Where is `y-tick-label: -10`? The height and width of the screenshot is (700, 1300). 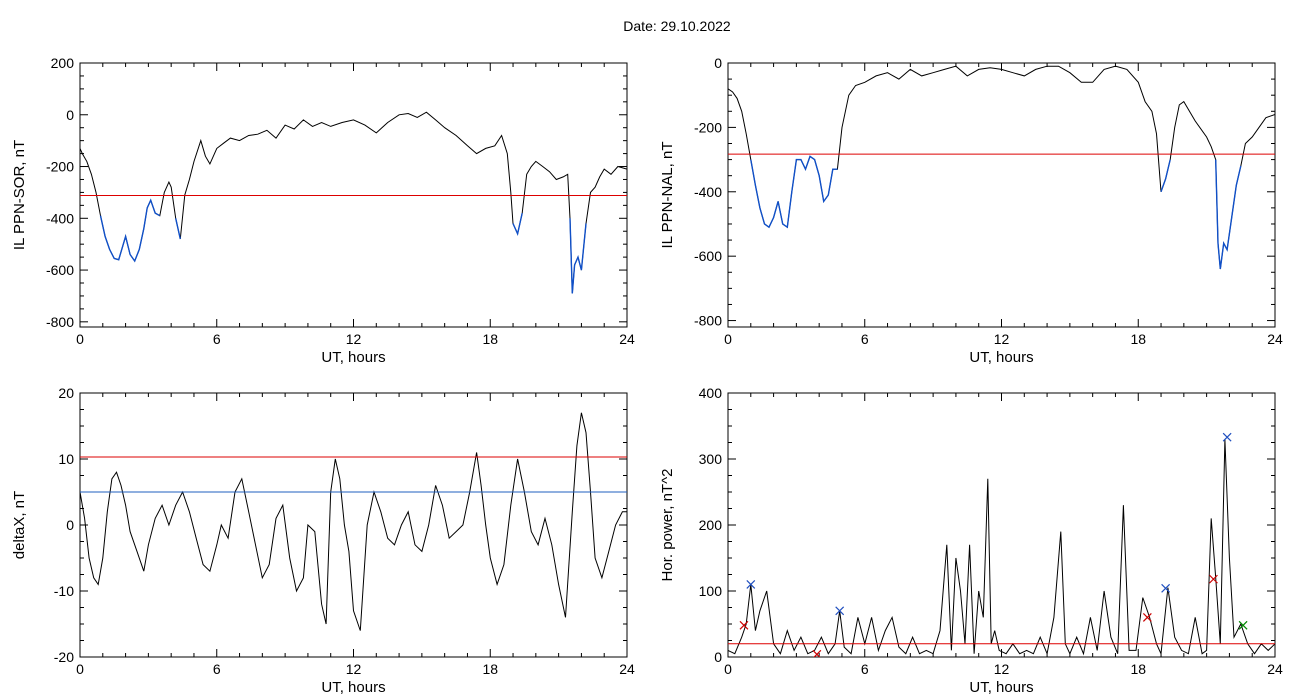
y-tick-label: -10 is located at coordinates (64, 591).